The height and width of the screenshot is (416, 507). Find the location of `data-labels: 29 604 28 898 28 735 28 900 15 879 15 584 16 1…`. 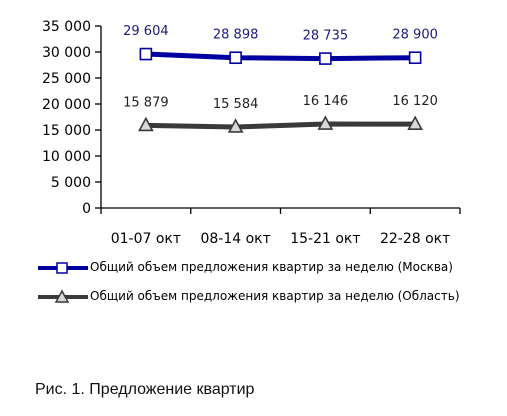

data-labels: 29 604 28 898 28 735 28 900 15 879 15 584 16 1… is located at coordinates (280, 68).